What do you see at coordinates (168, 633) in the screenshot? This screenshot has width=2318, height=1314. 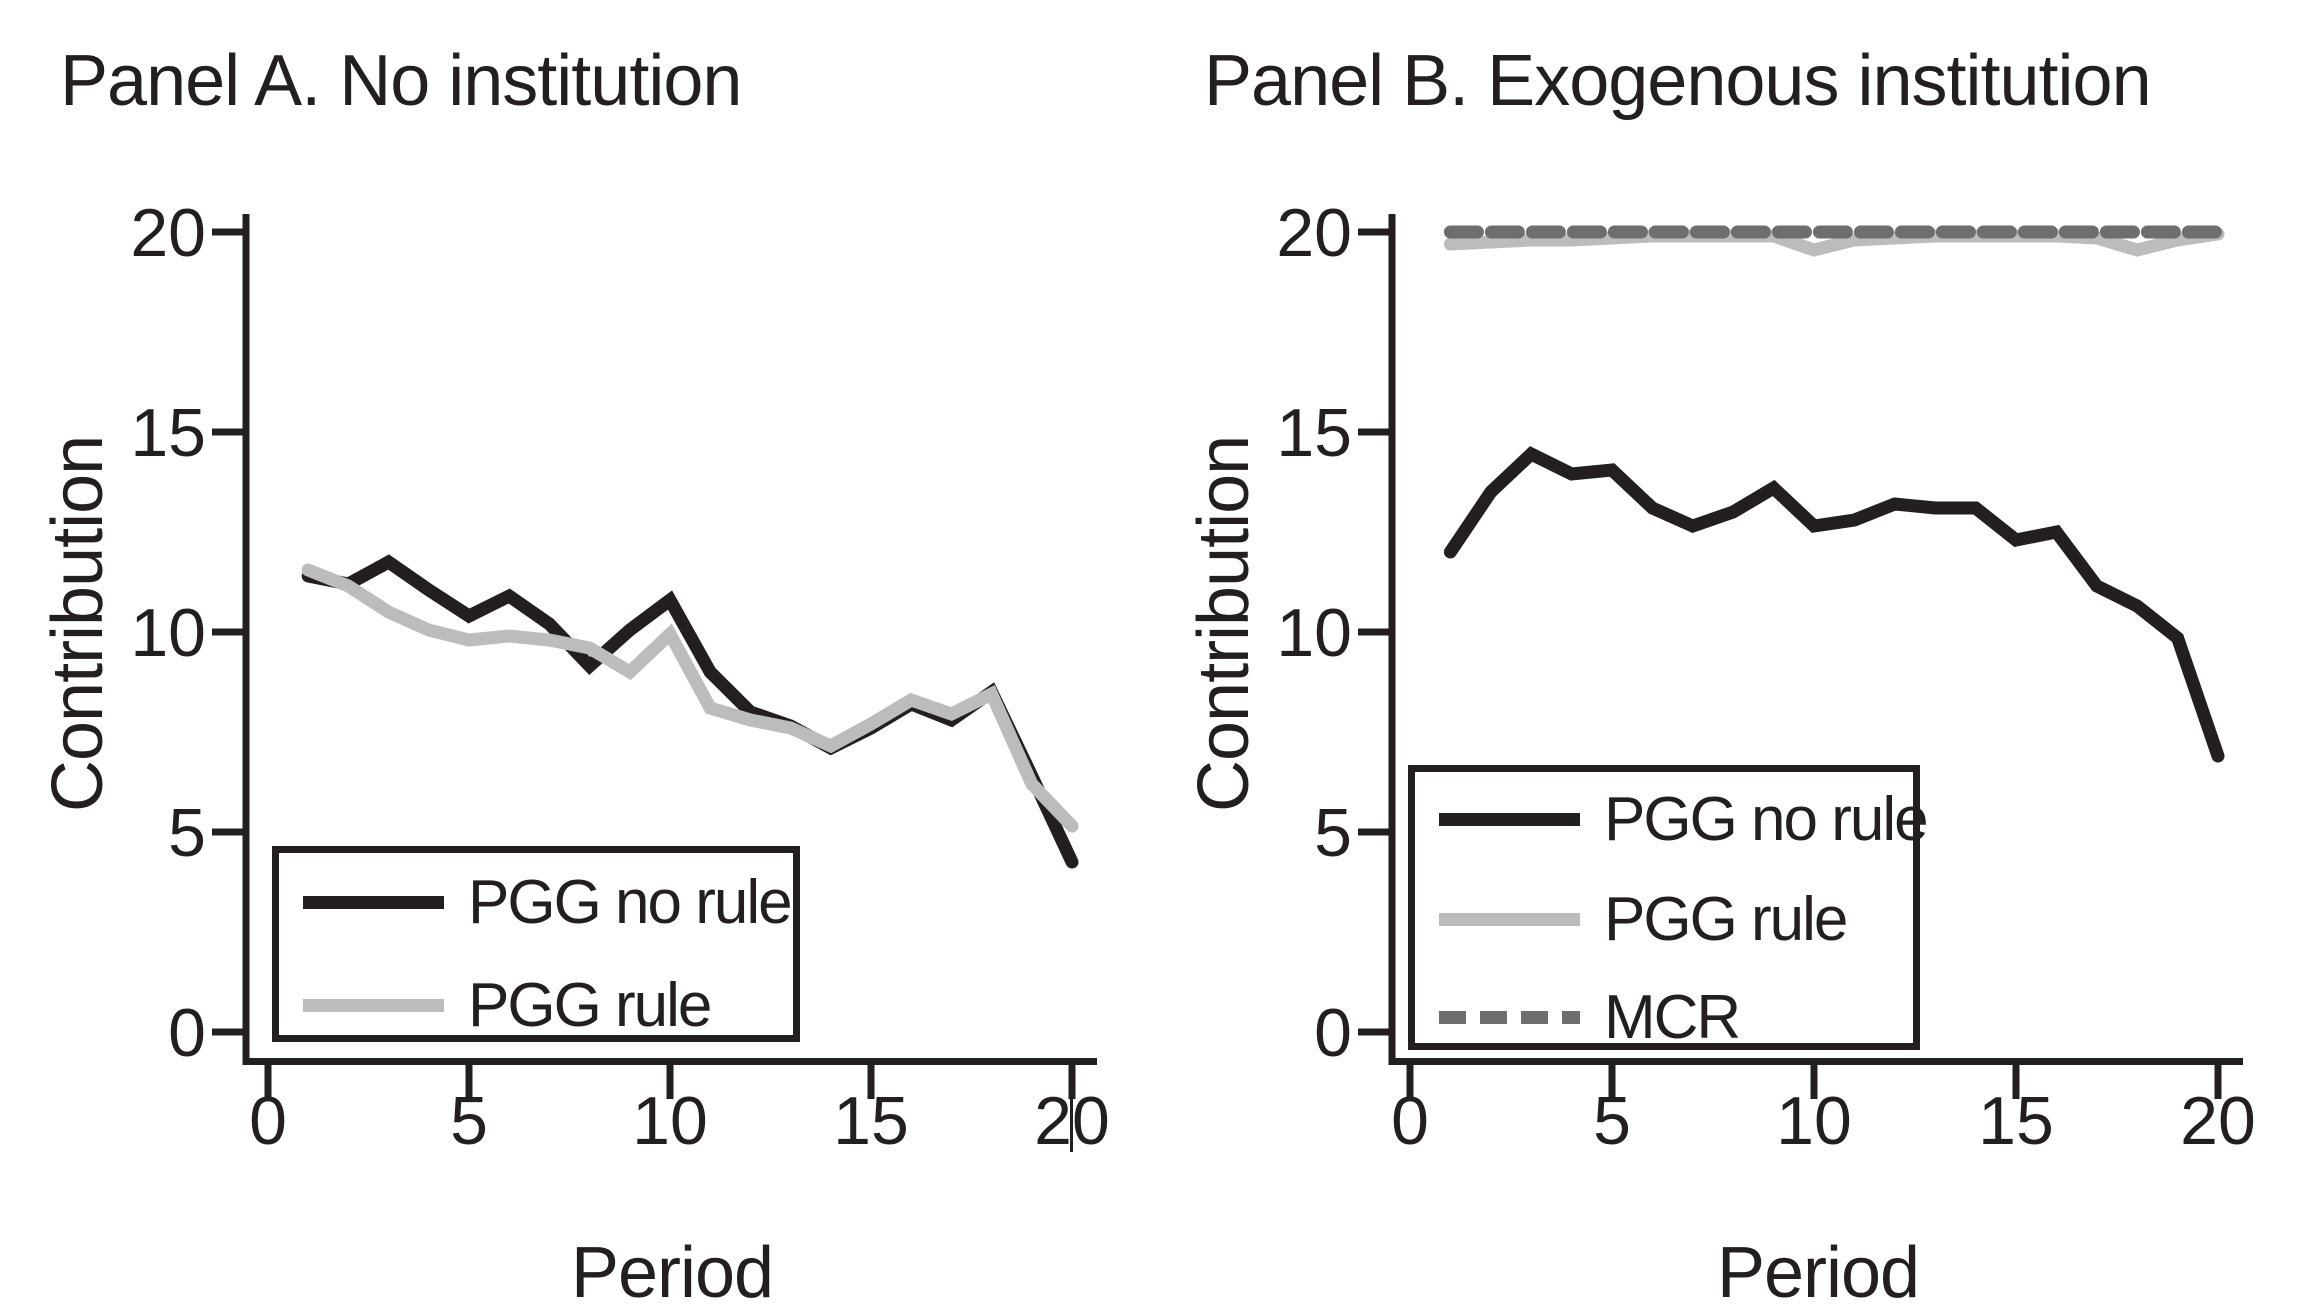 I see `panel-a-y-tick-label: 10` at bounding box center [168, 633].